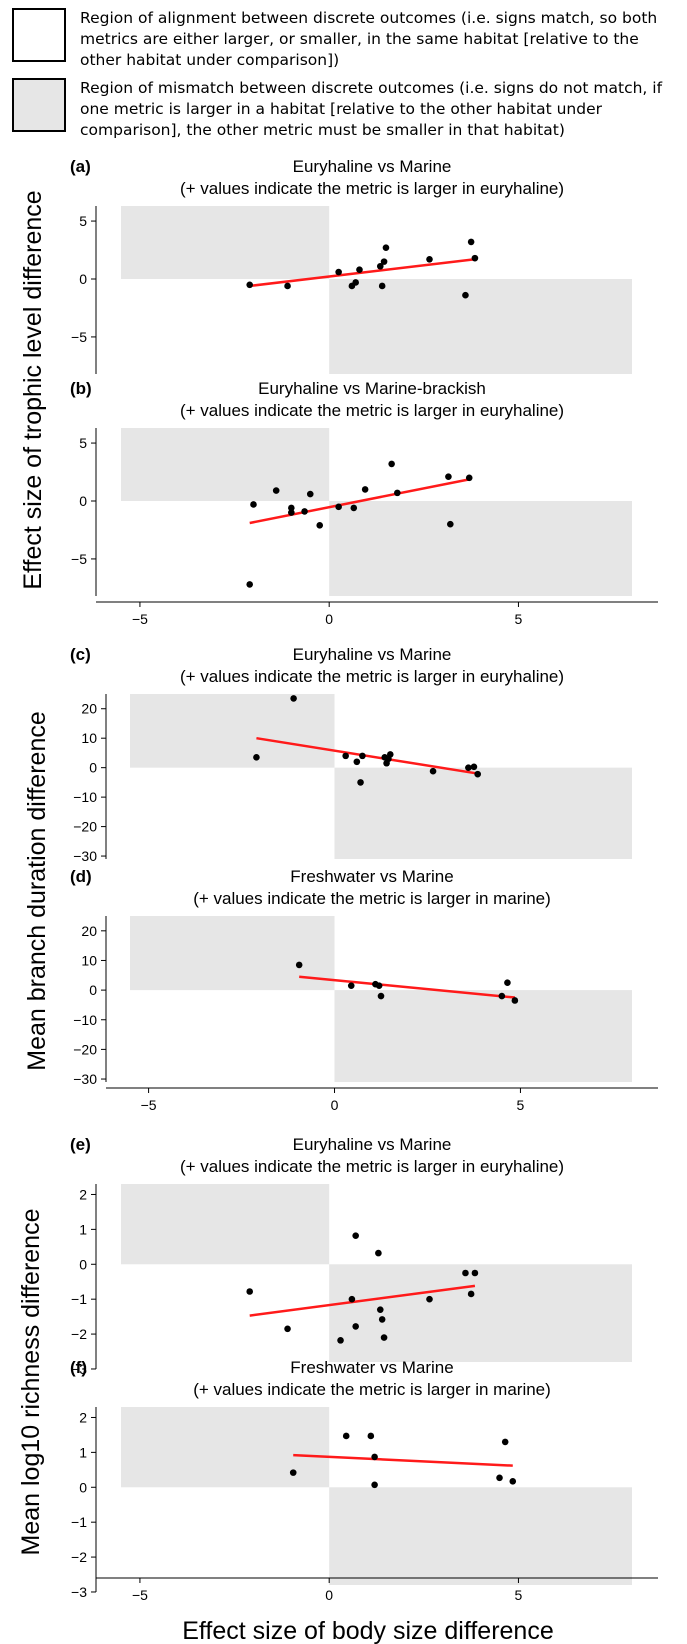  What do you see at coordinates (89, 960) in the screenshot?
I see `y-tick-label: 10` at bounding box center [89, 960].